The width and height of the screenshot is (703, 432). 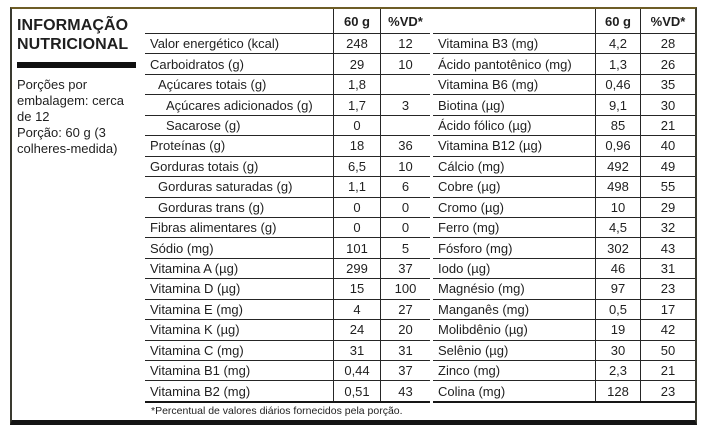 What do you see at coordinates (617, 105) in the screenshot?
I see `amount-value: 9,1` at bounding box center [617, 105].